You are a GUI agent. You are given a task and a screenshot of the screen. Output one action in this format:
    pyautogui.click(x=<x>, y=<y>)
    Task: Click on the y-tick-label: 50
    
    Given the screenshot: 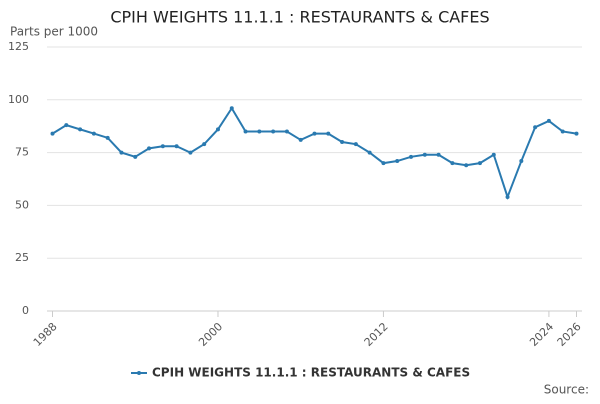 What is the action you would take?
    pyautogui.click(x=22, y=204)
    